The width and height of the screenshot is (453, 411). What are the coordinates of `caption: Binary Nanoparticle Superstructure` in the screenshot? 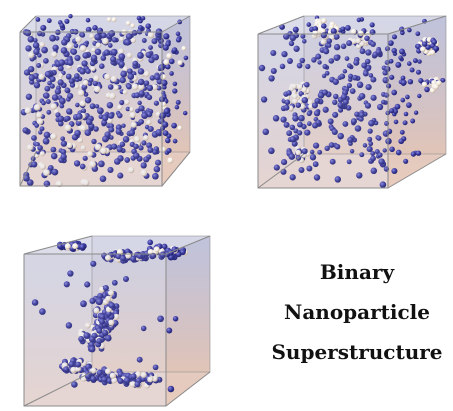 It's located at (357, 312).